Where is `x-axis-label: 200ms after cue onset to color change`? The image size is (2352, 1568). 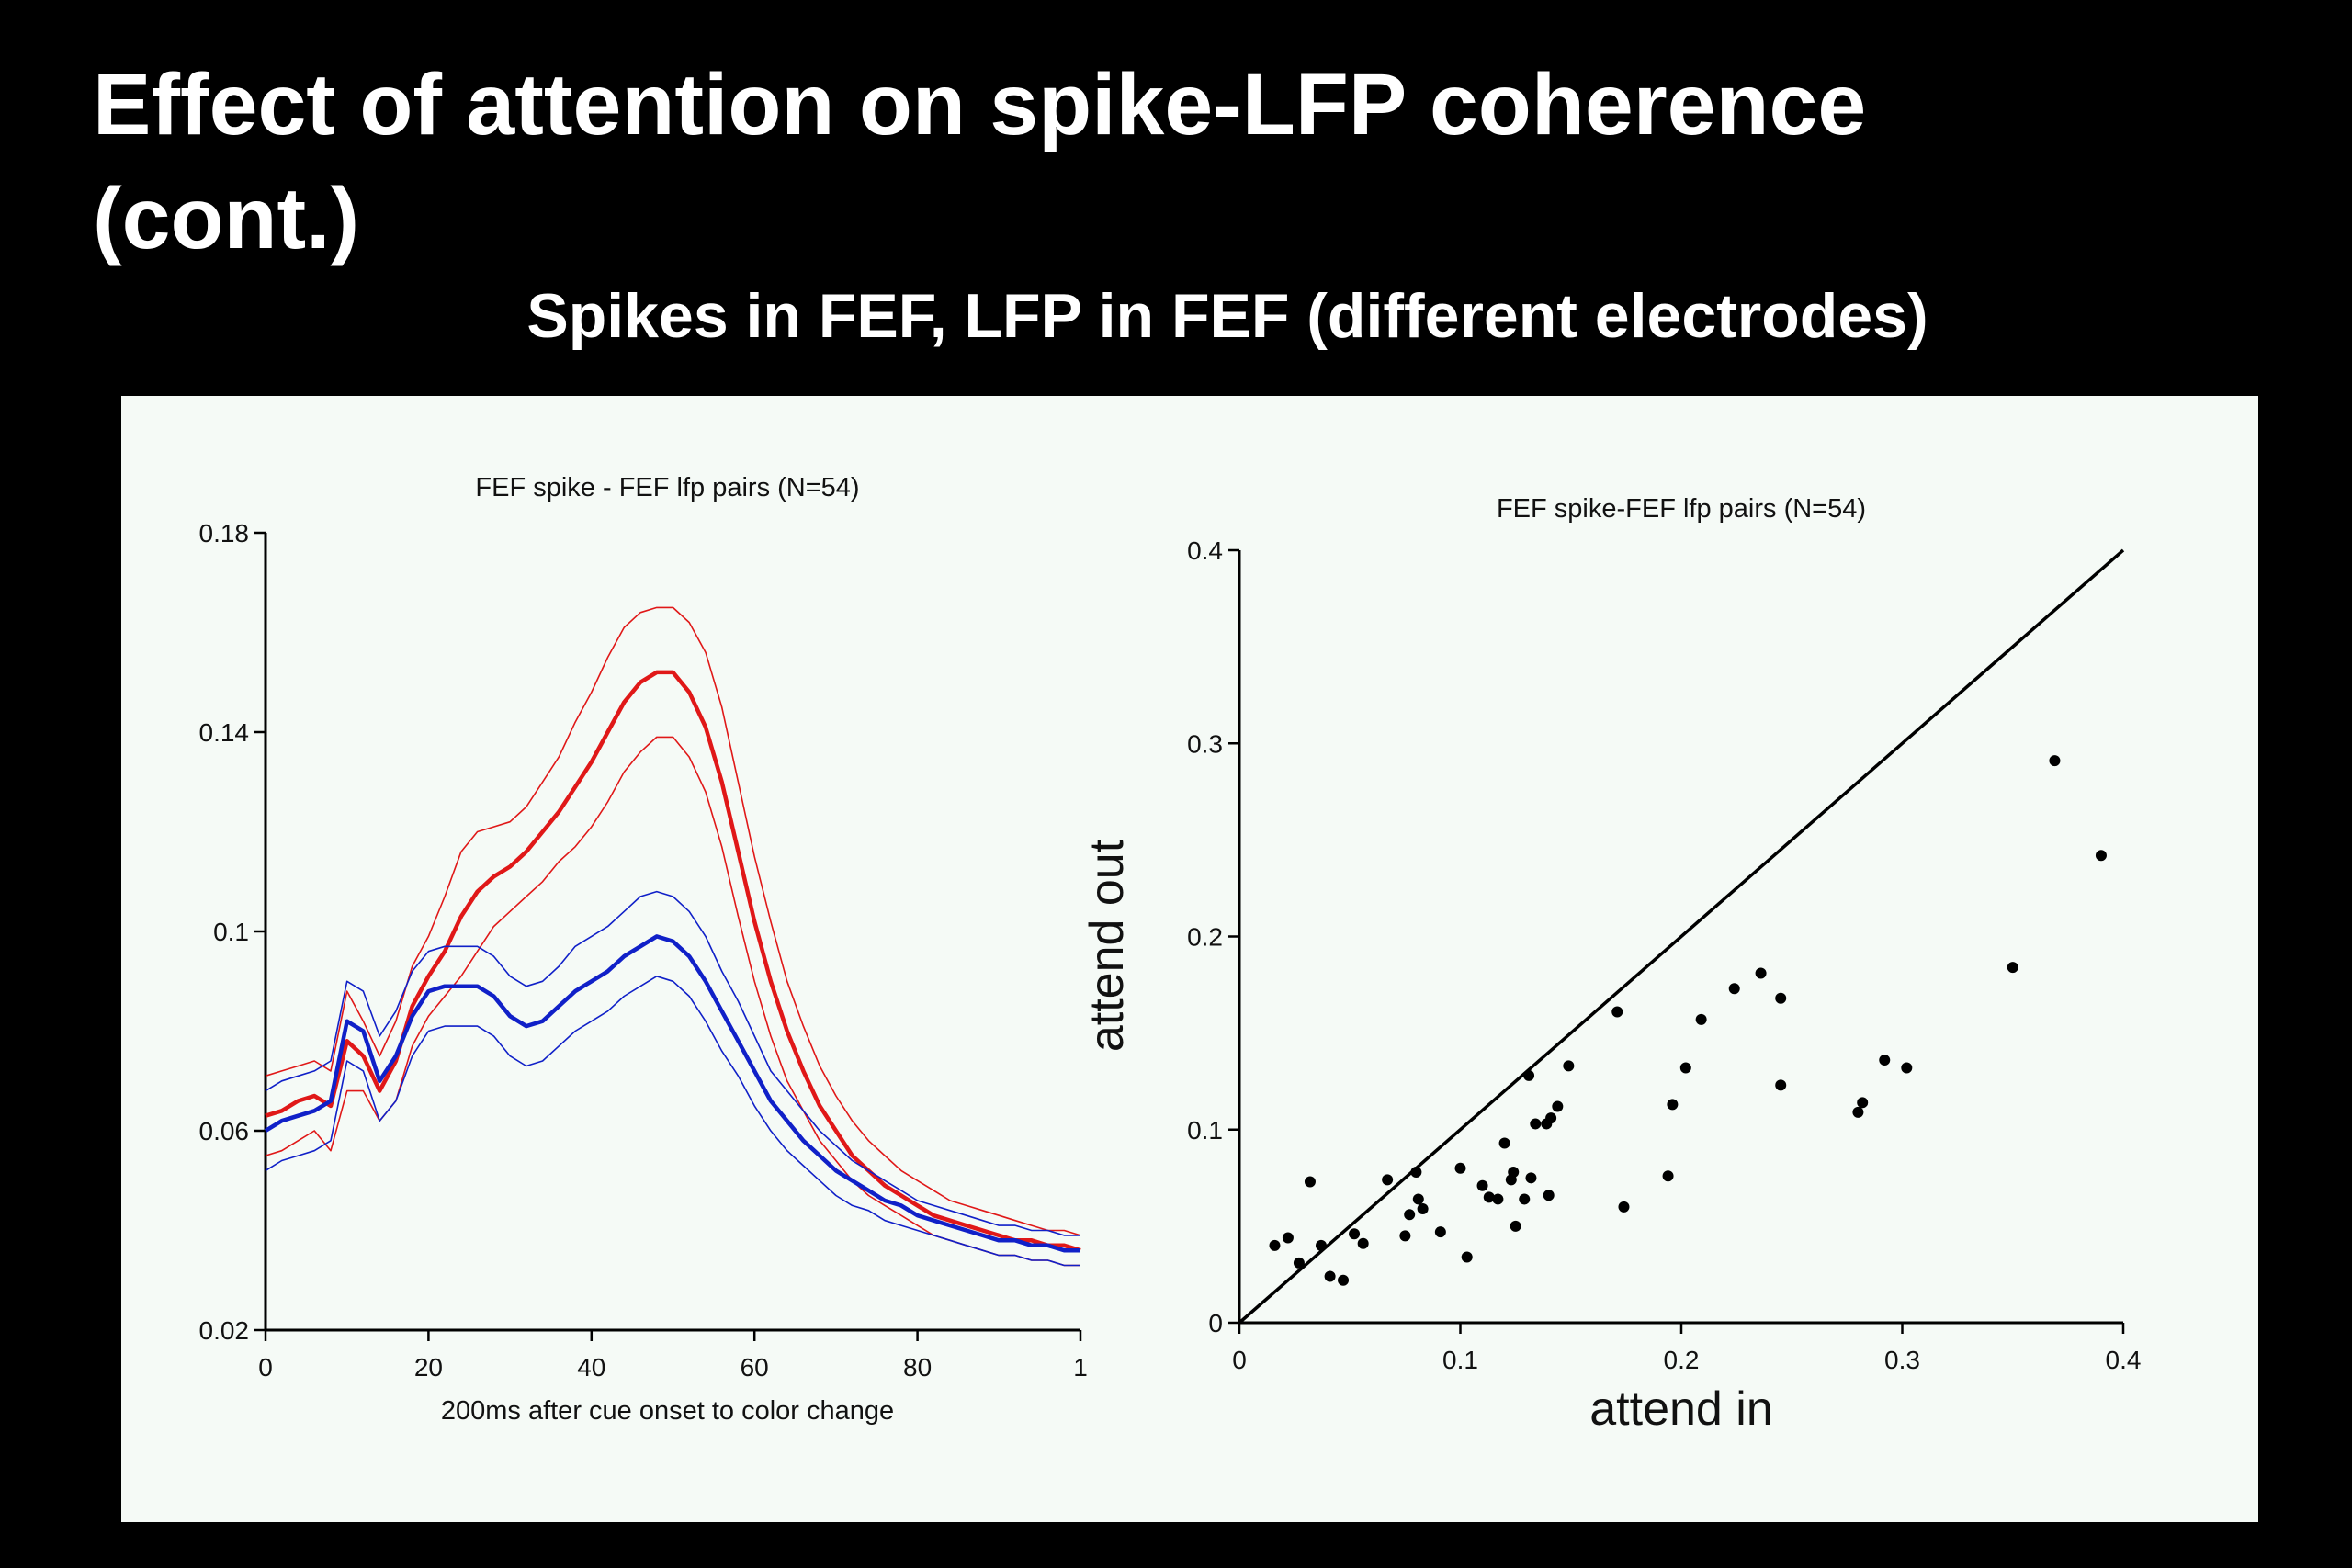
x-axis-label: 200ms after cue onset to color change is located at coordinates (668, 1411).